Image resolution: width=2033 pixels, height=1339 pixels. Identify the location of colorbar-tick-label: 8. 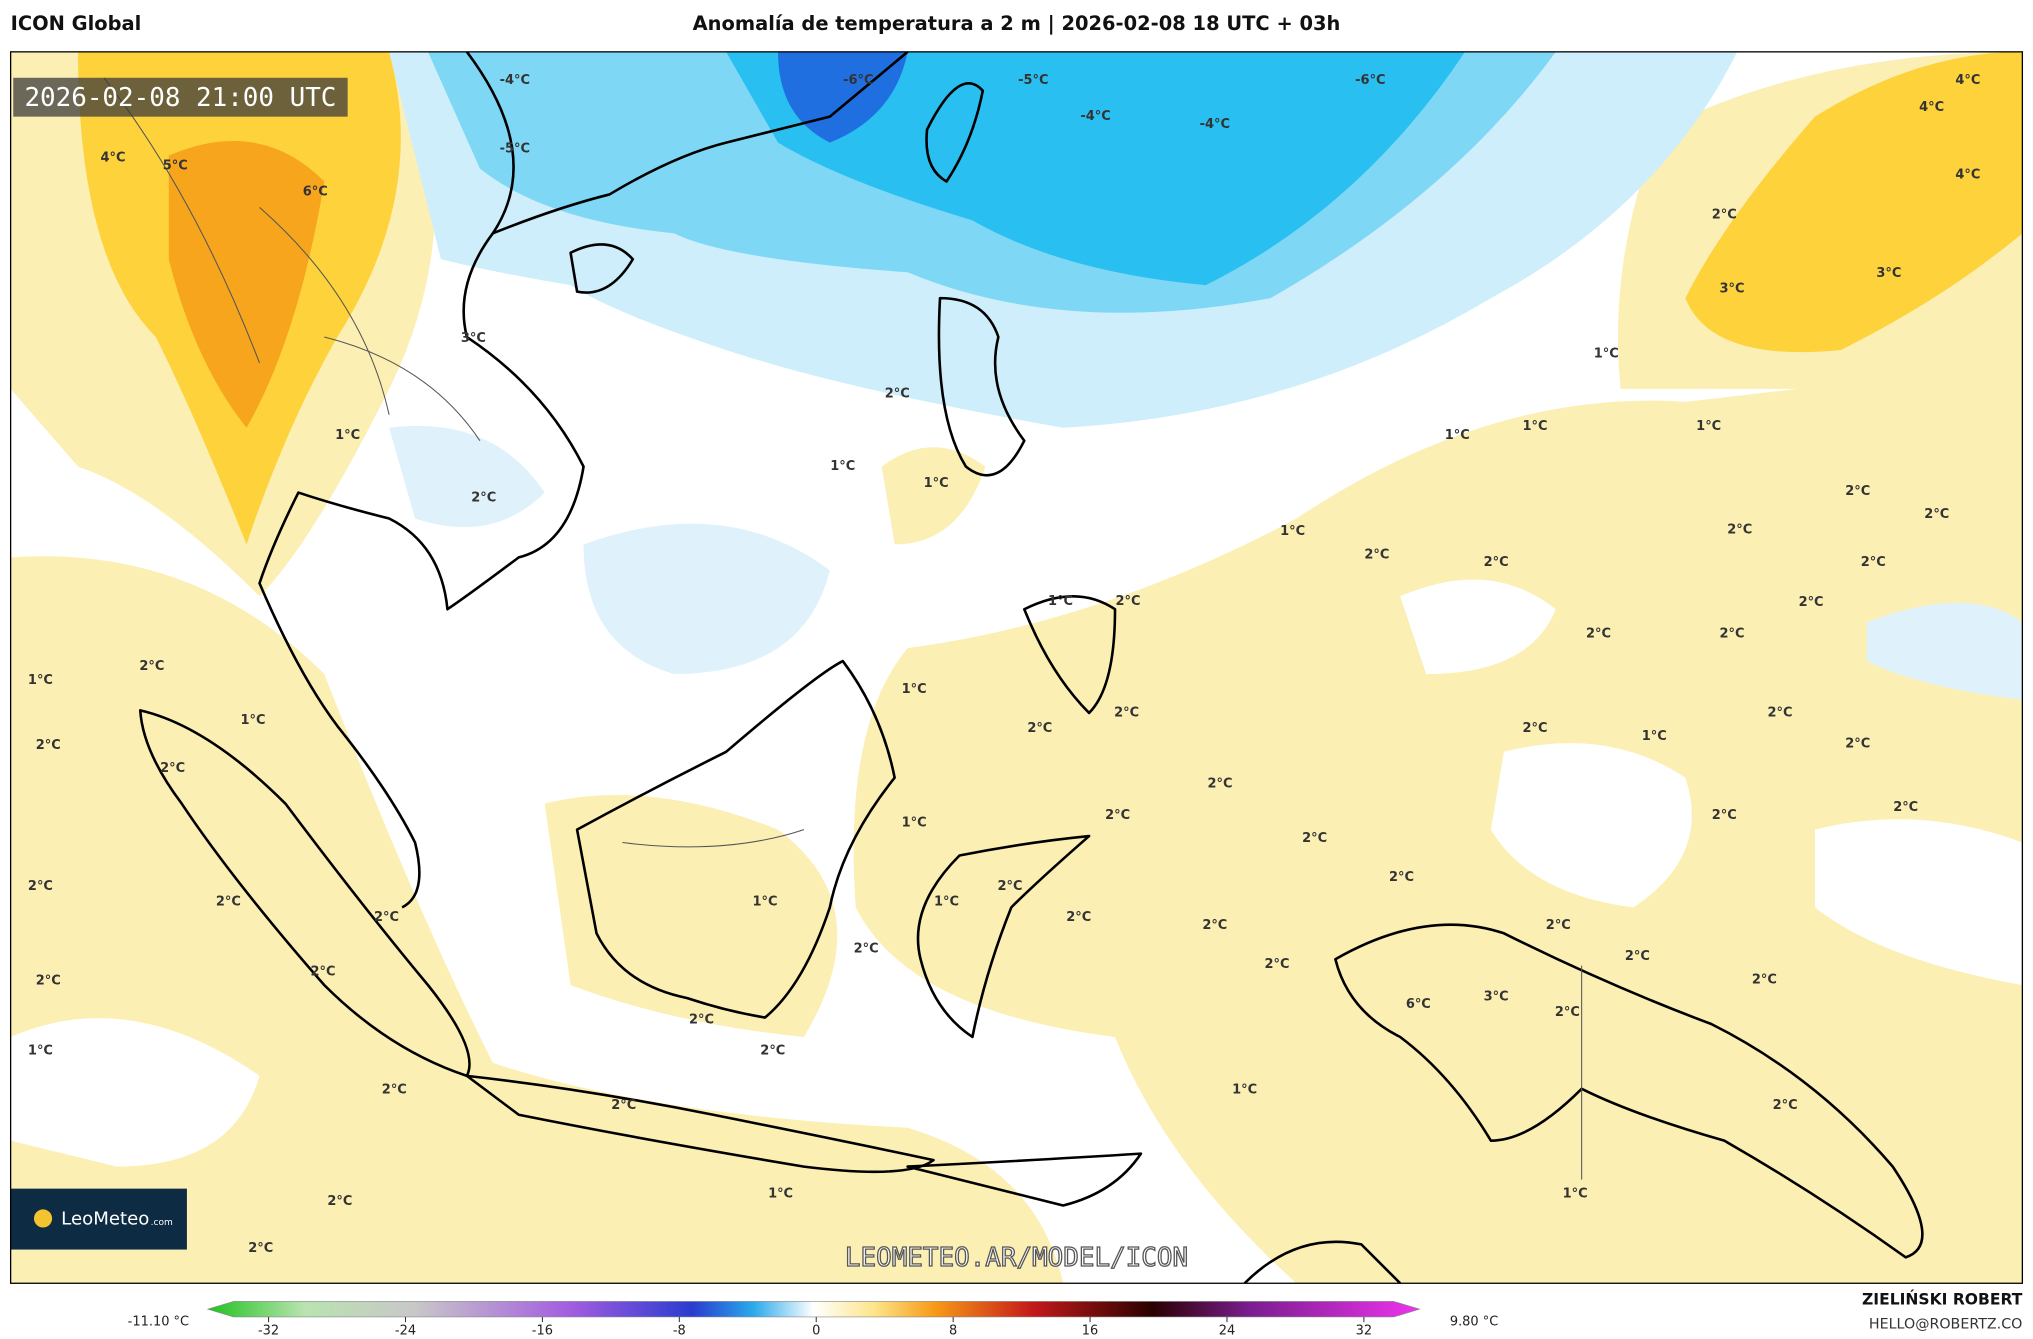
(953, 1331).